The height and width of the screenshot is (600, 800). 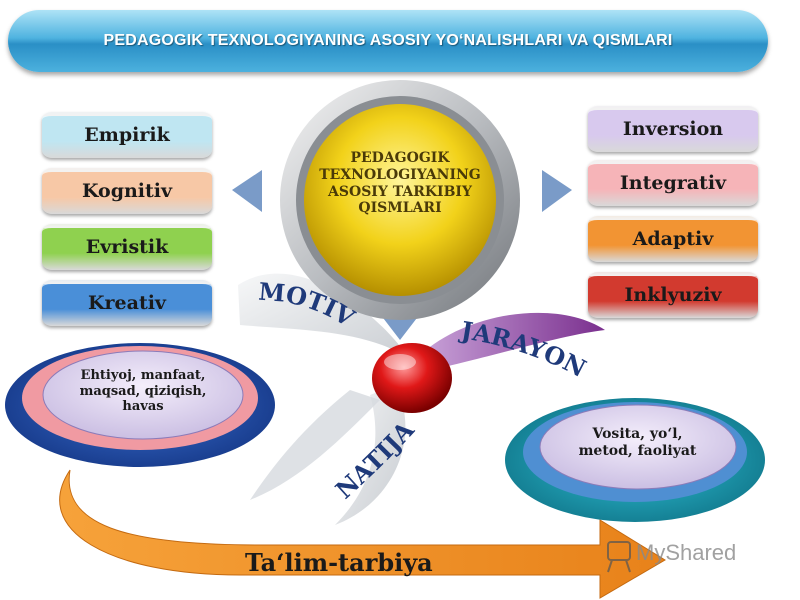 I want to click on right-item-label: Integrativ, so click(x=673, y=183).